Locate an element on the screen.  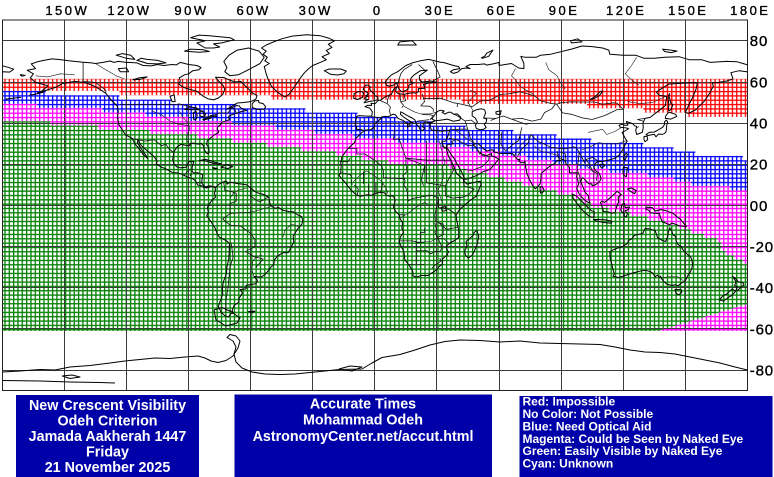
svg-text: Blue: Need Optical Aid is located at coordinates (587, 426).